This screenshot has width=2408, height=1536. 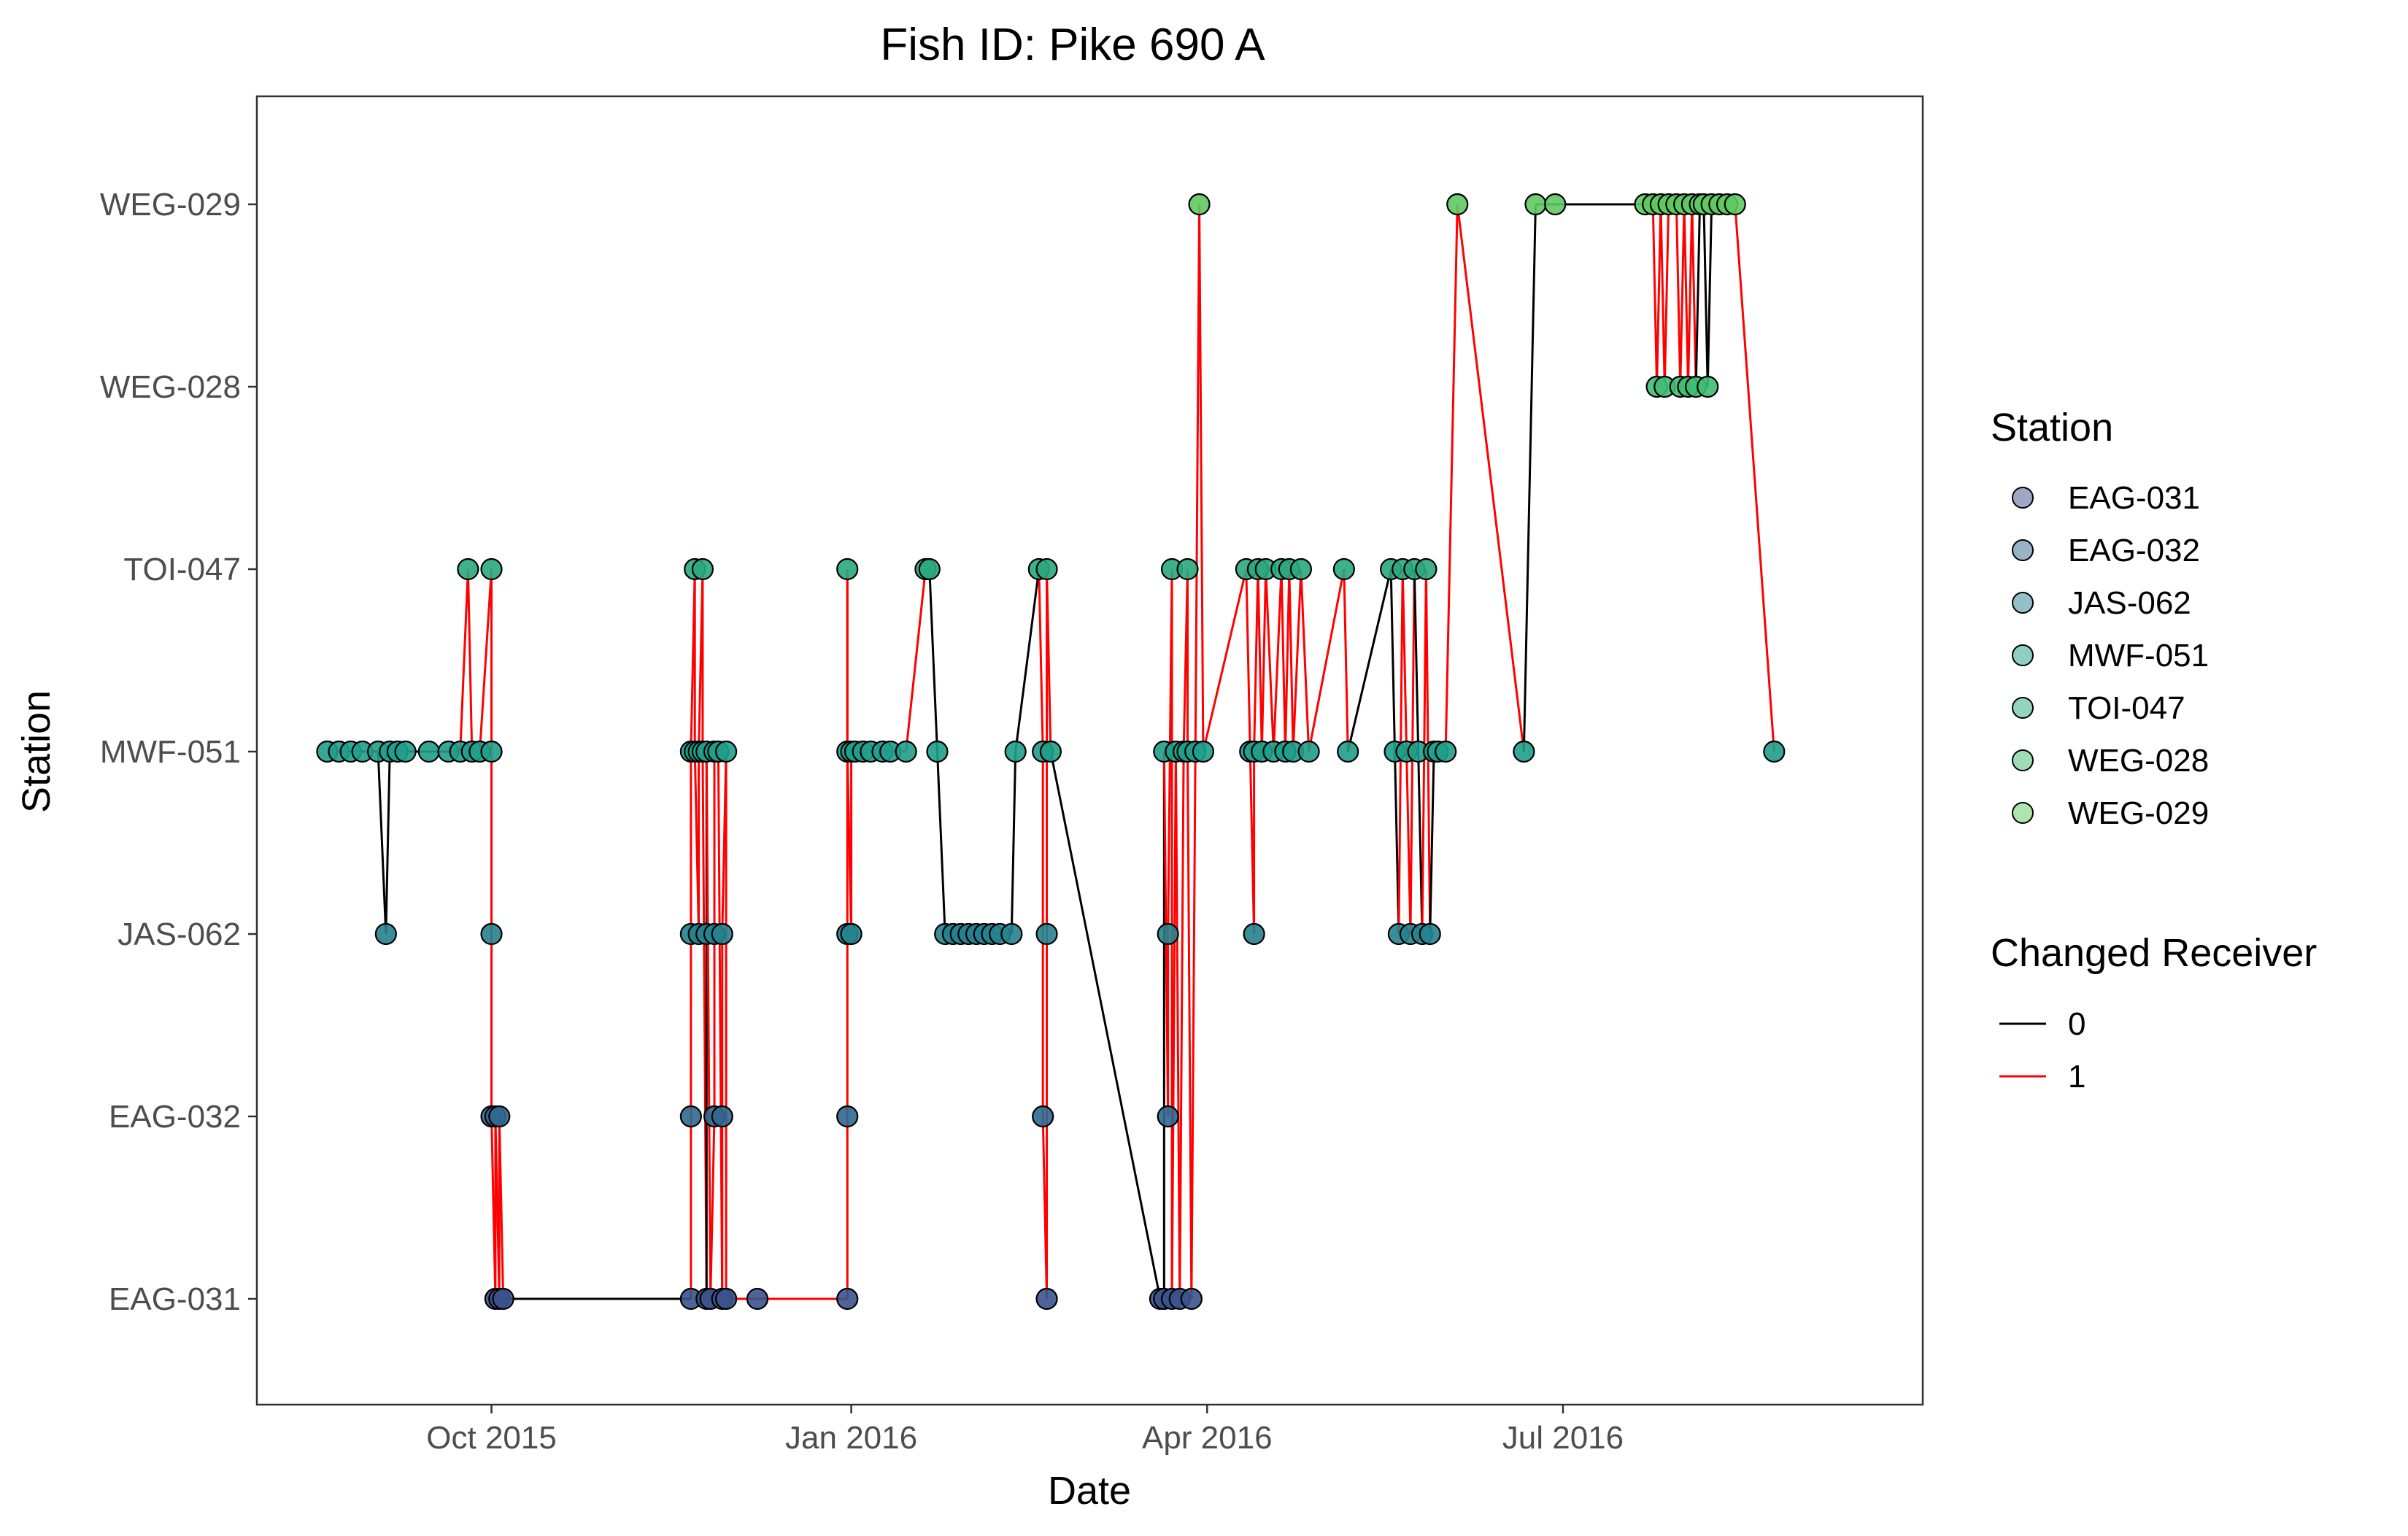 I want to click on legend-station-label: WEG-028, so click(x=2138, y=761).